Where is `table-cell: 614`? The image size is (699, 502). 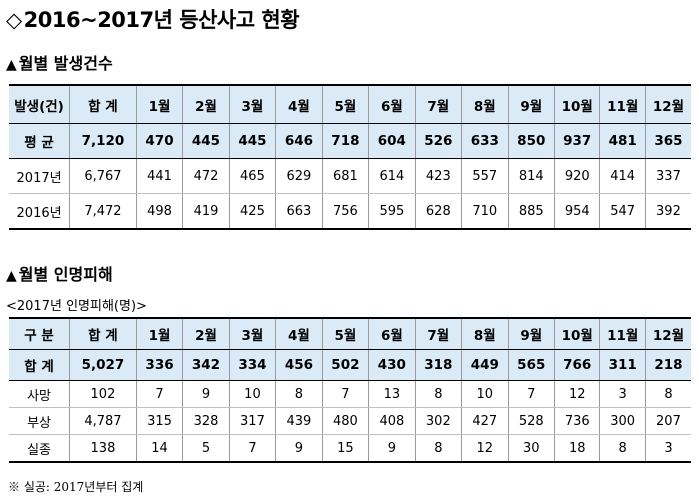 table-cell: 614 is located at coordinates (392, 176).